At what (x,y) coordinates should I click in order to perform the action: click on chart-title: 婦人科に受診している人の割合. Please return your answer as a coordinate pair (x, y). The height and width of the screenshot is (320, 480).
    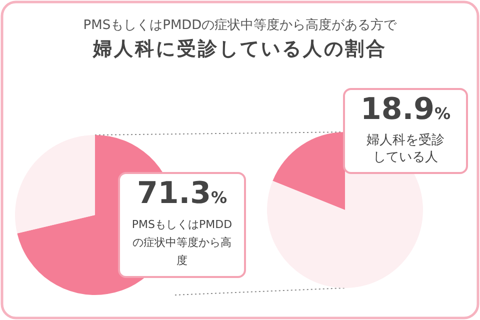
    Looking at the image, I should click on (240, 49).